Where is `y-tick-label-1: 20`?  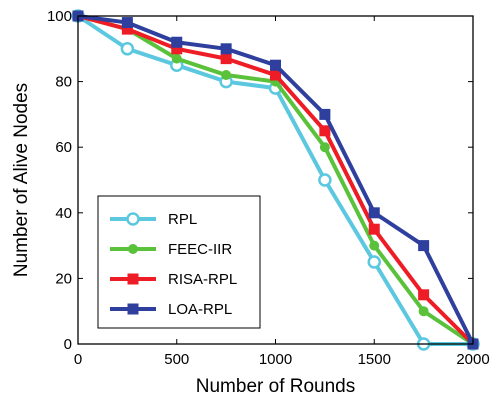
y-tick-label-1: 20 is located at coordinates (63, 278).